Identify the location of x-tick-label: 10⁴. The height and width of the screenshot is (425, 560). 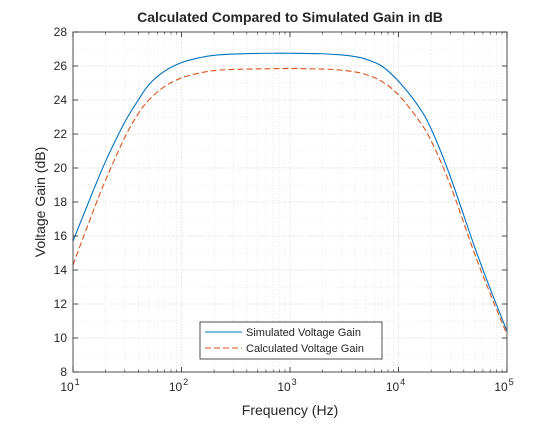
(395, 385).